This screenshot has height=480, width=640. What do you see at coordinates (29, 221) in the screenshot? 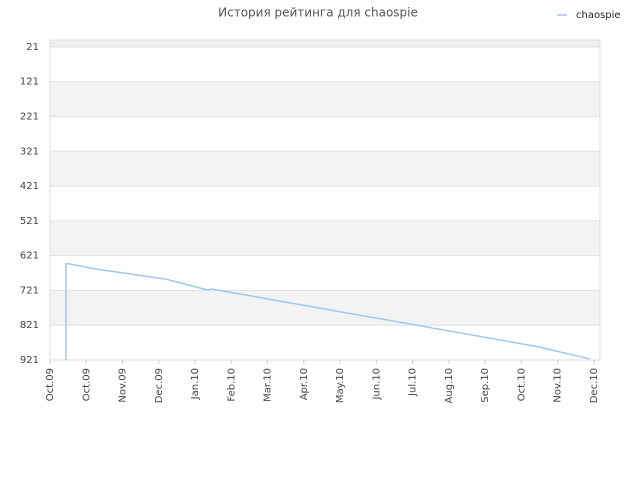
I see `y-tick-label: 521` at bounding box center [29, 221].